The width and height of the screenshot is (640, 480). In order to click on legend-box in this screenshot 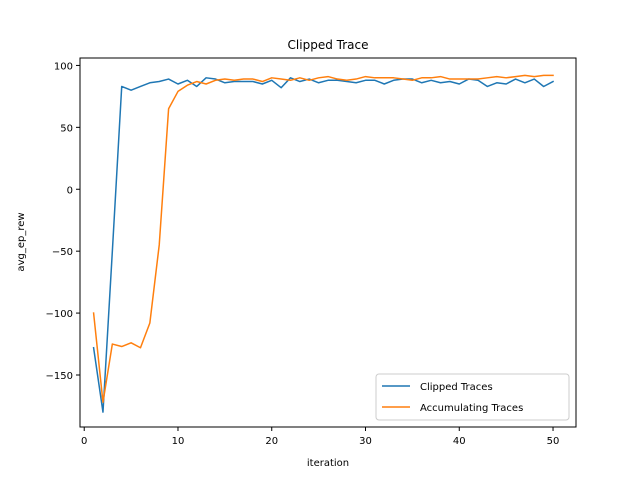, I will do `click(472, 397)`.